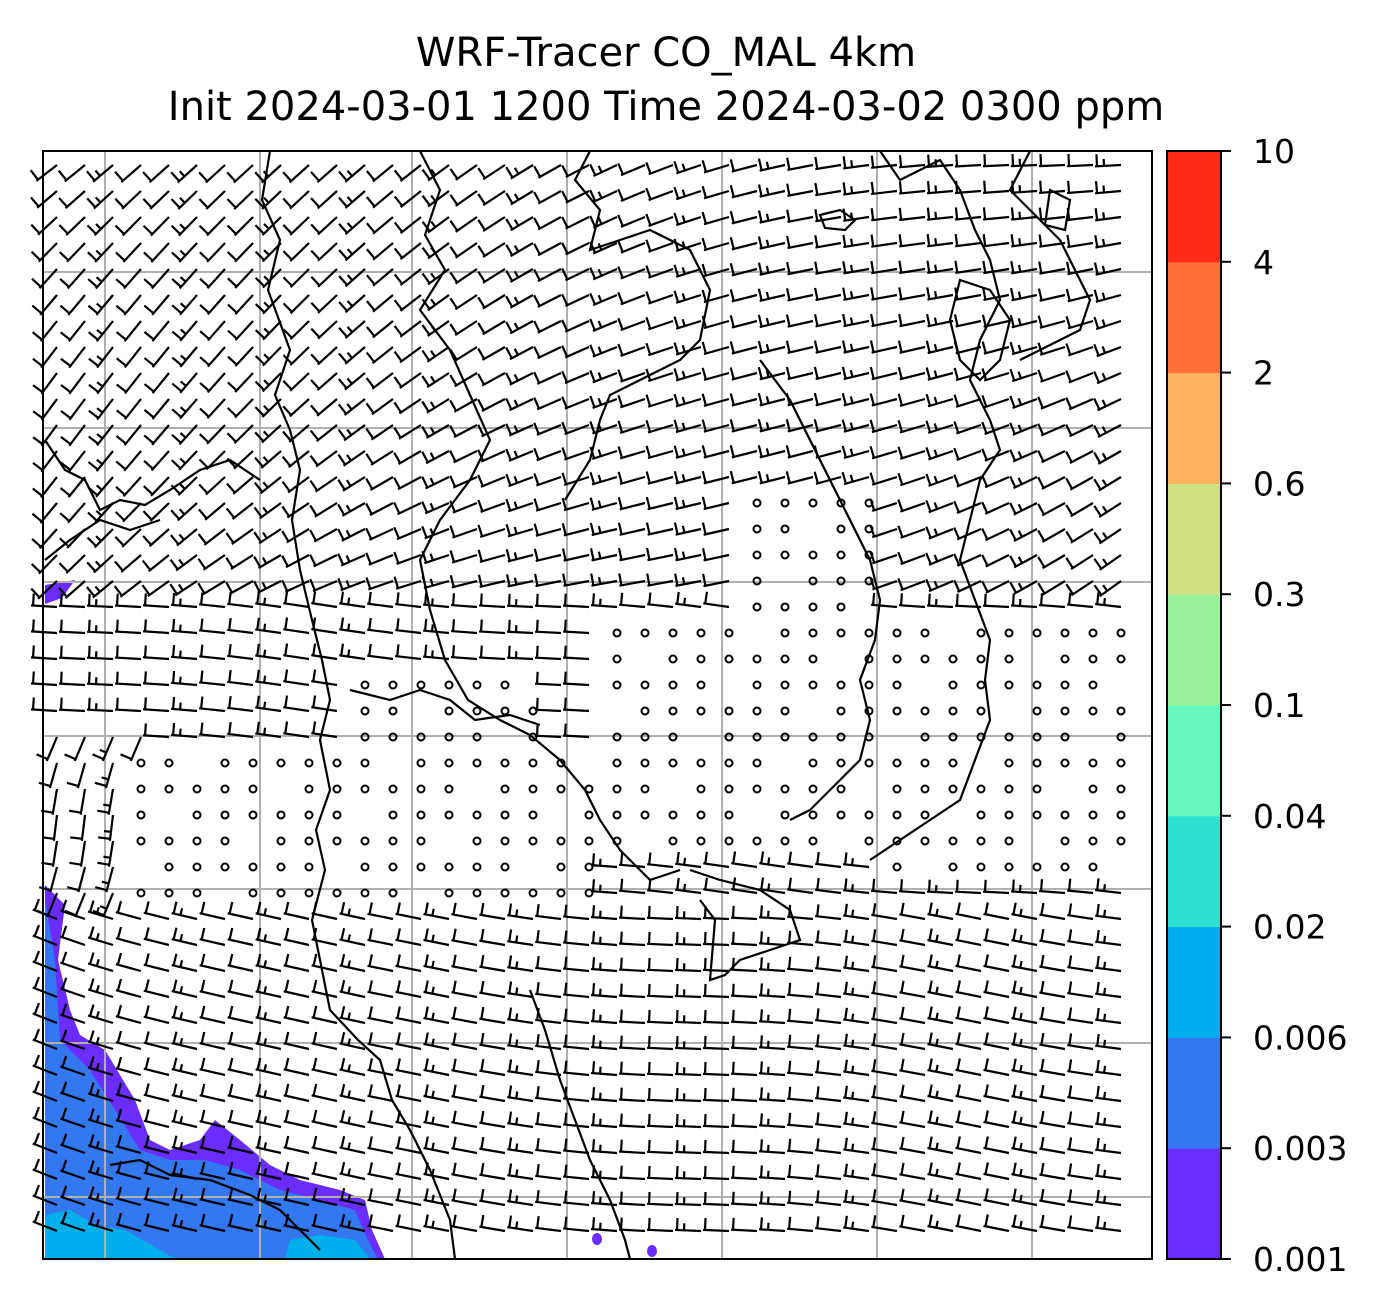  Describe the element at coordinates (666, 53) in the screenshot. I see `title-line-1: WRF-Tracer CO_MAL 4km` at that location.